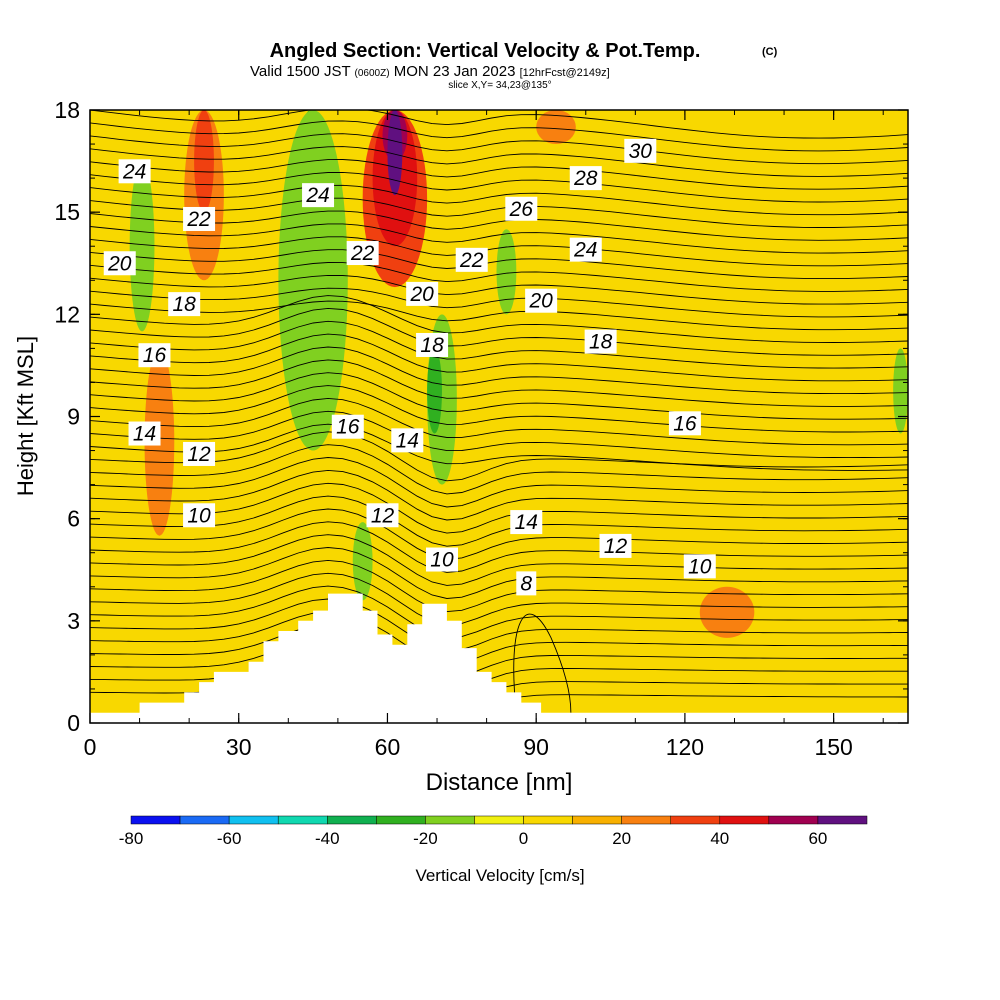 The height and width of the screenshot is (1000, 1000). Describe the element at coordinates (425, 838) in the screenshot. I see `colorbar-tick-label: -20` at that location.